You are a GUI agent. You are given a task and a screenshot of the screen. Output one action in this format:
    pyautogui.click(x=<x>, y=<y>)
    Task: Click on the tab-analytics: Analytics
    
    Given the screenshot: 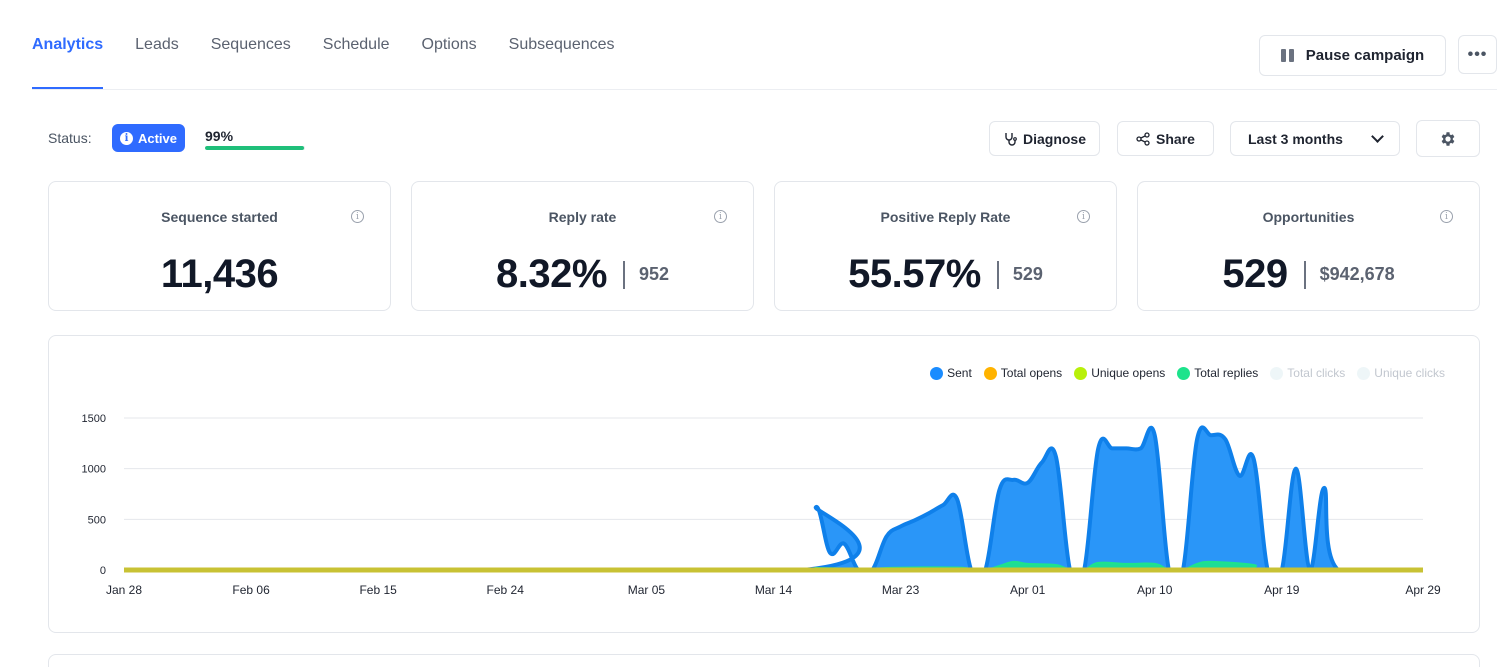 What is the action you would take?
    pyautogui.click(x=68, y=45)
    